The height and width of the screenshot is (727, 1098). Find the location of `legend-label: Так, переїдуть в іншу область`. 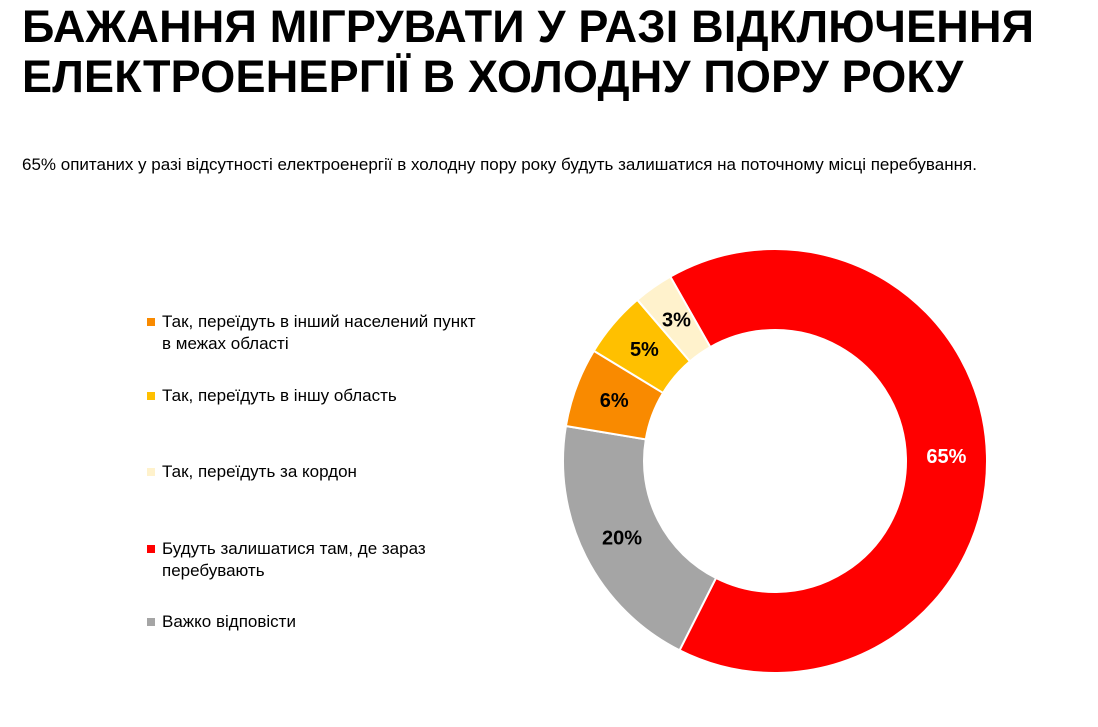

legend-label: Так, переїдуть в іншу область is located at coordinates (279, 395).